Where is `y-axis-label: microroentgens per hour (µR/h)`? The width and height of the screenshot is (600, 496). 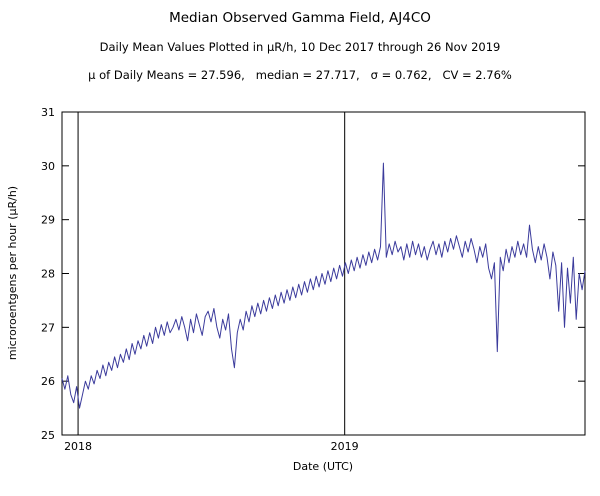
y-axis-label: microroentgens per hour (µR/h) is located at coordinates (12, 273).